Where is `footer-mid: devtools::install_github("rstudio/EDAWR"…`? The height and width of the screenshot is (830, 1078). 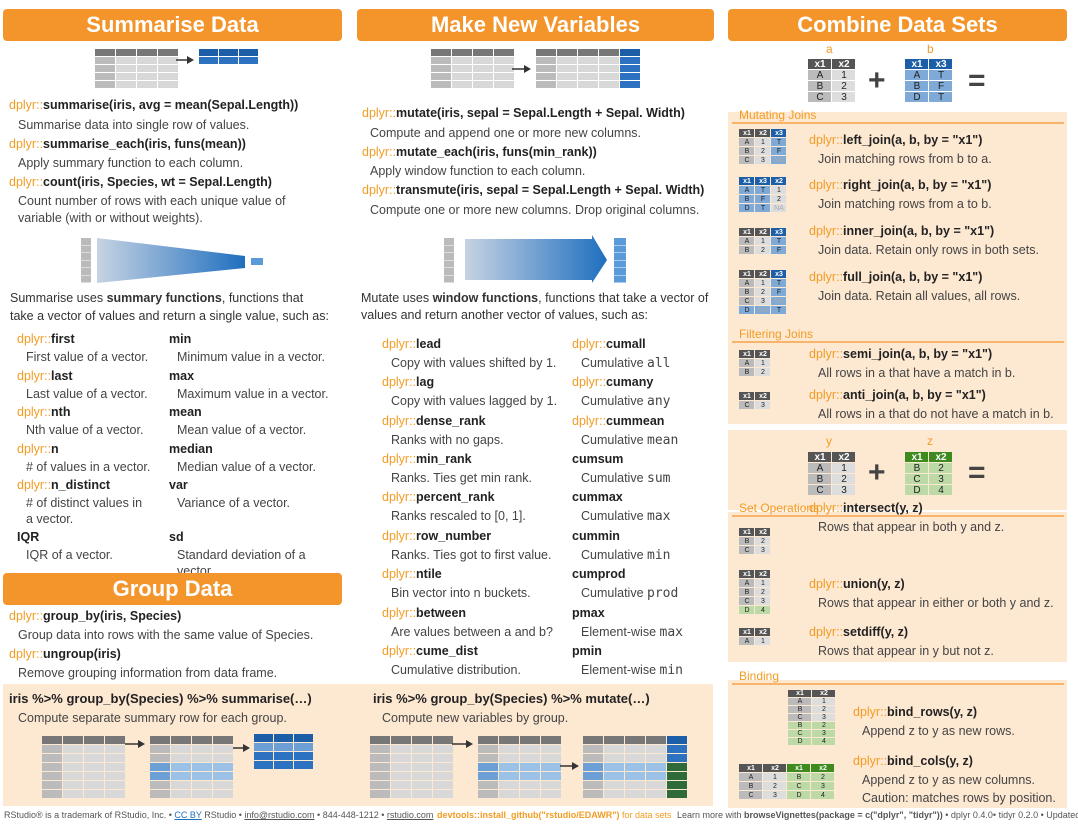
footer-mid: devtools::install_github("rstudio/EDAWR"… is located at coordinates (554, 815).